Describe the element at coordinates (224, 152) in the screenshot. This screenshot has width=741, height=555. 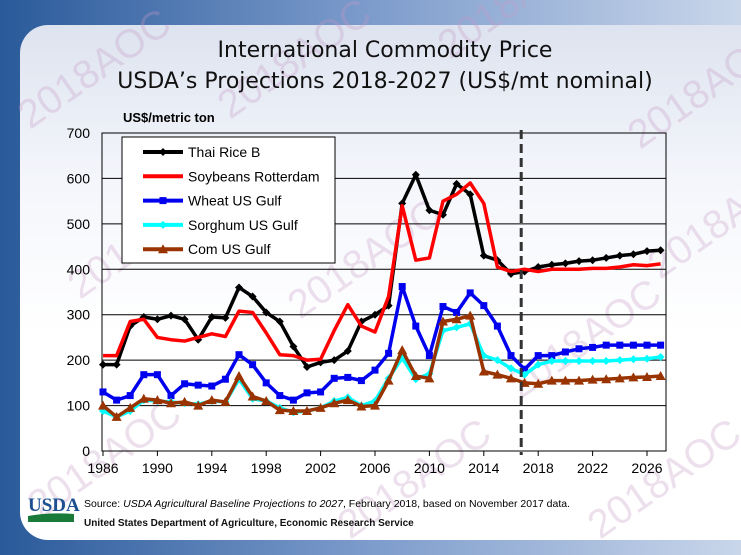
I see `legend-label: Thai Rice B` at that location.